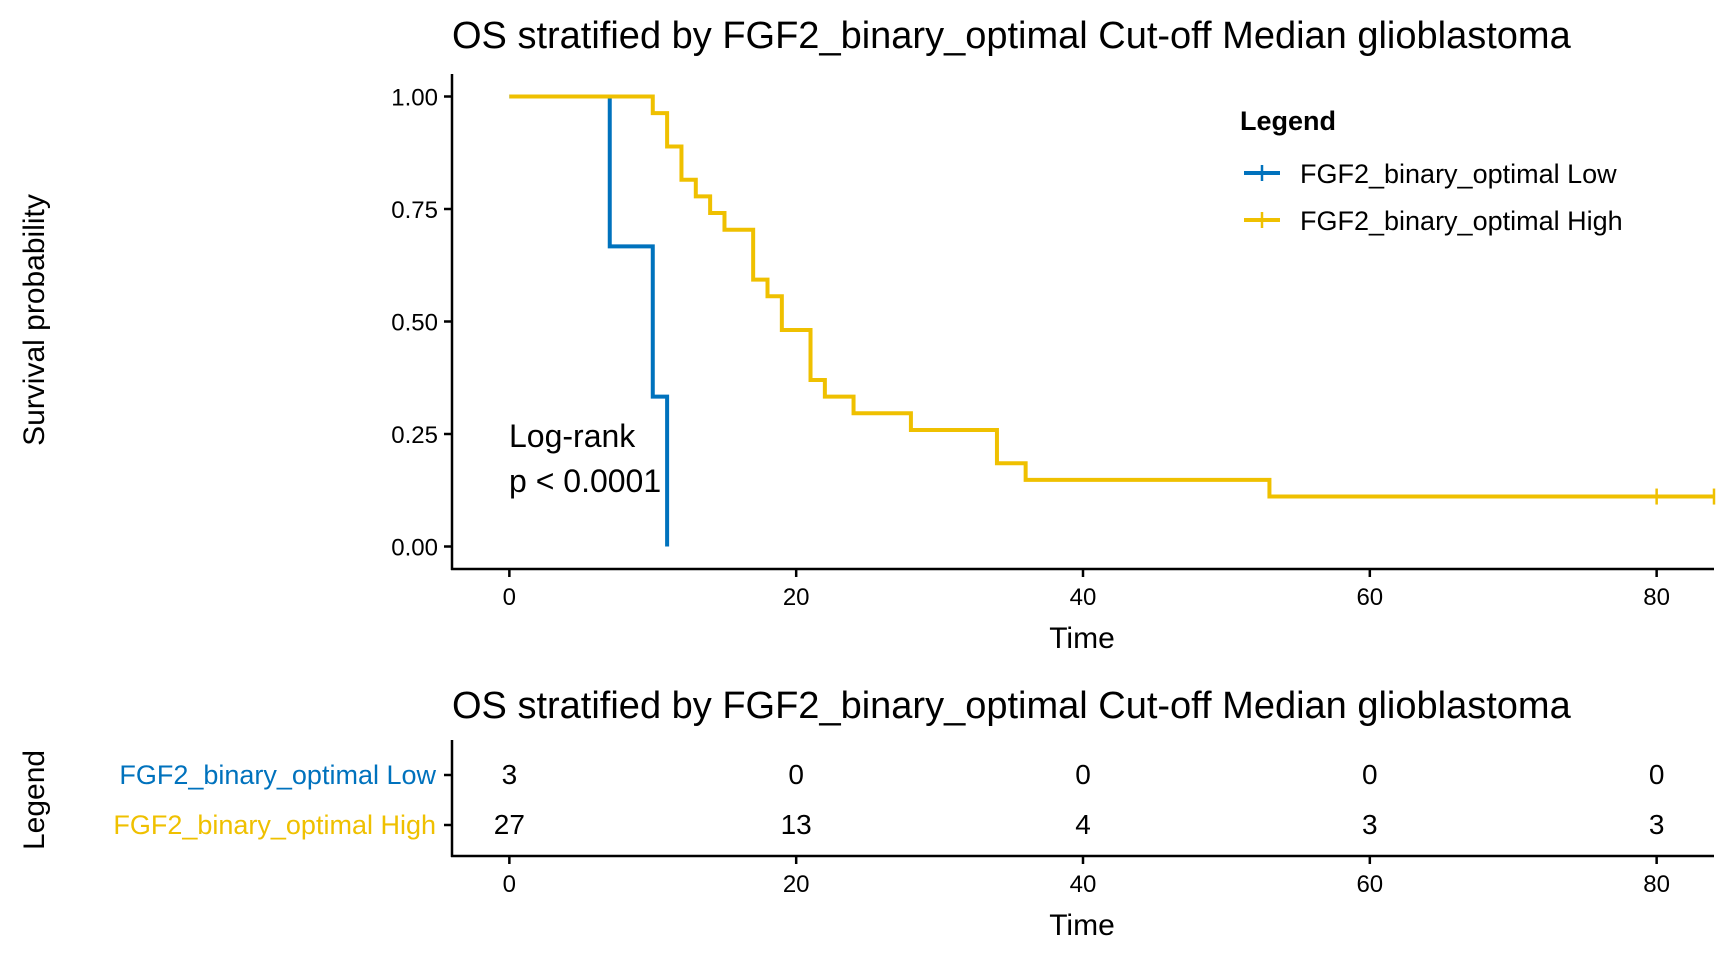 This screenshot has width=1728, height=960. I want to click on legend-label-high: FGF2_binary_optimal High, so click(1461, 221).